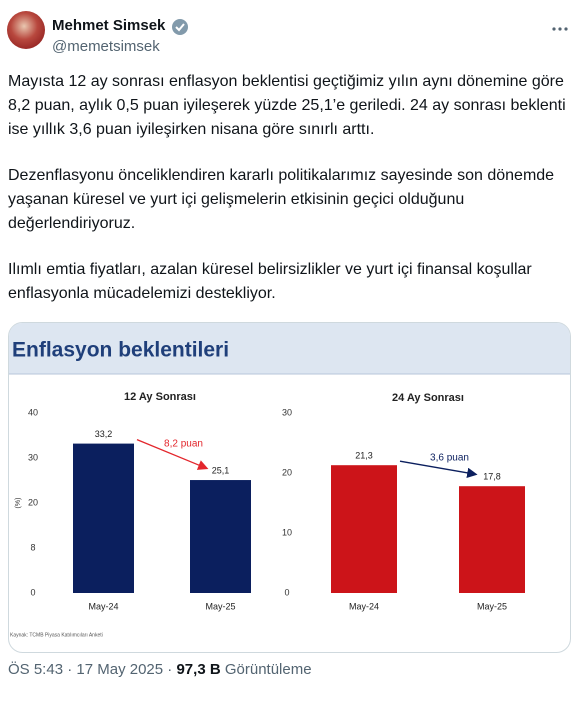 The image size is (579, 702). Describe the element at coordinates (180, 27) in the screenshot. I see `verified-badge` at that location.